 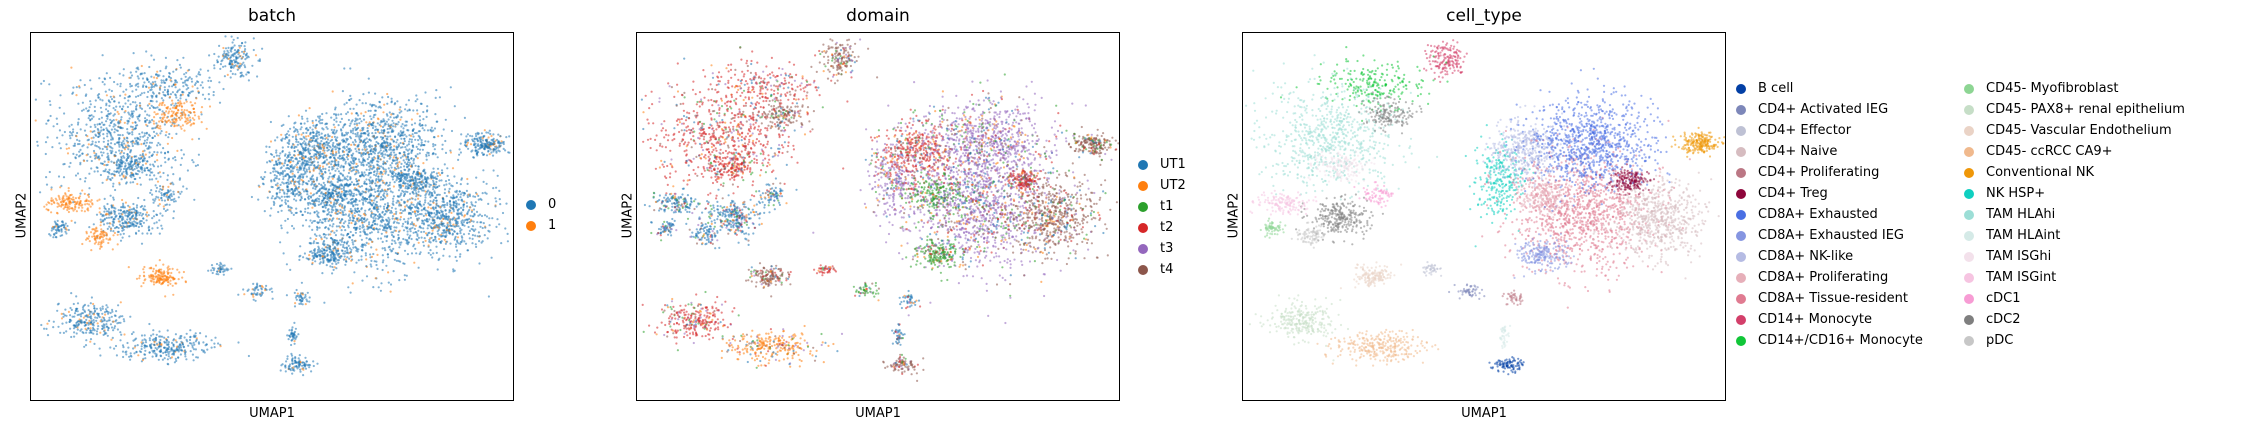 What do you see at coordinates (157, 278) in the screenshot?
I see `point-cluster` at bounding box center [157, 278].